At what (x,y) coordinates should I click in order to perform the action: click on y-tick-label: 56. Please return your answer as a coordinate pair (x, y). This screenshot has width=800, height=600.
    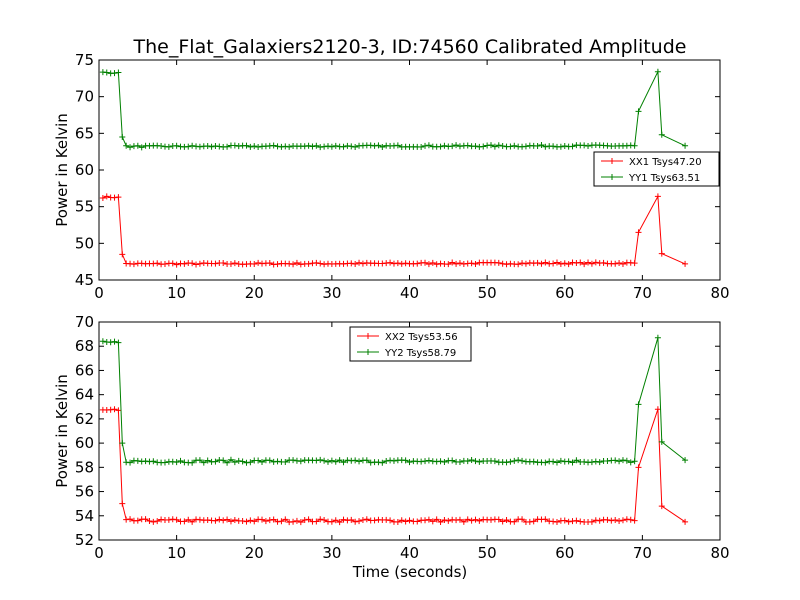
    Looking at the image, I should click on (84, 492).